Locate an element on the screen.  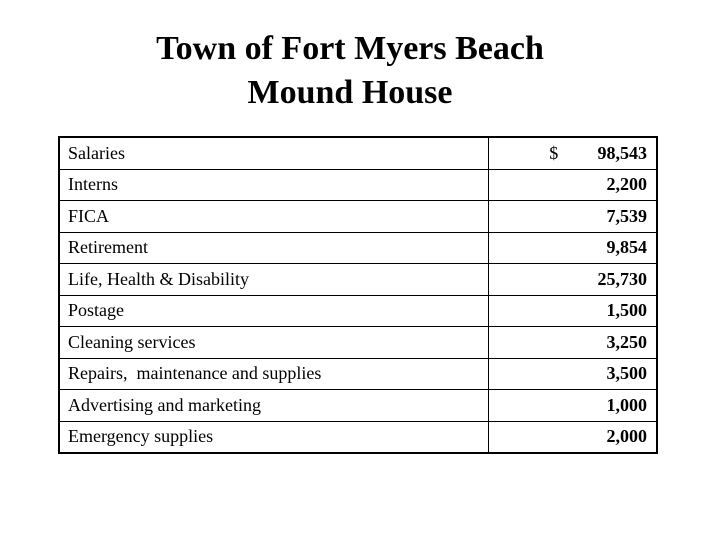
table-row: Retirement 9,854 is located at coordinates (358, 247).